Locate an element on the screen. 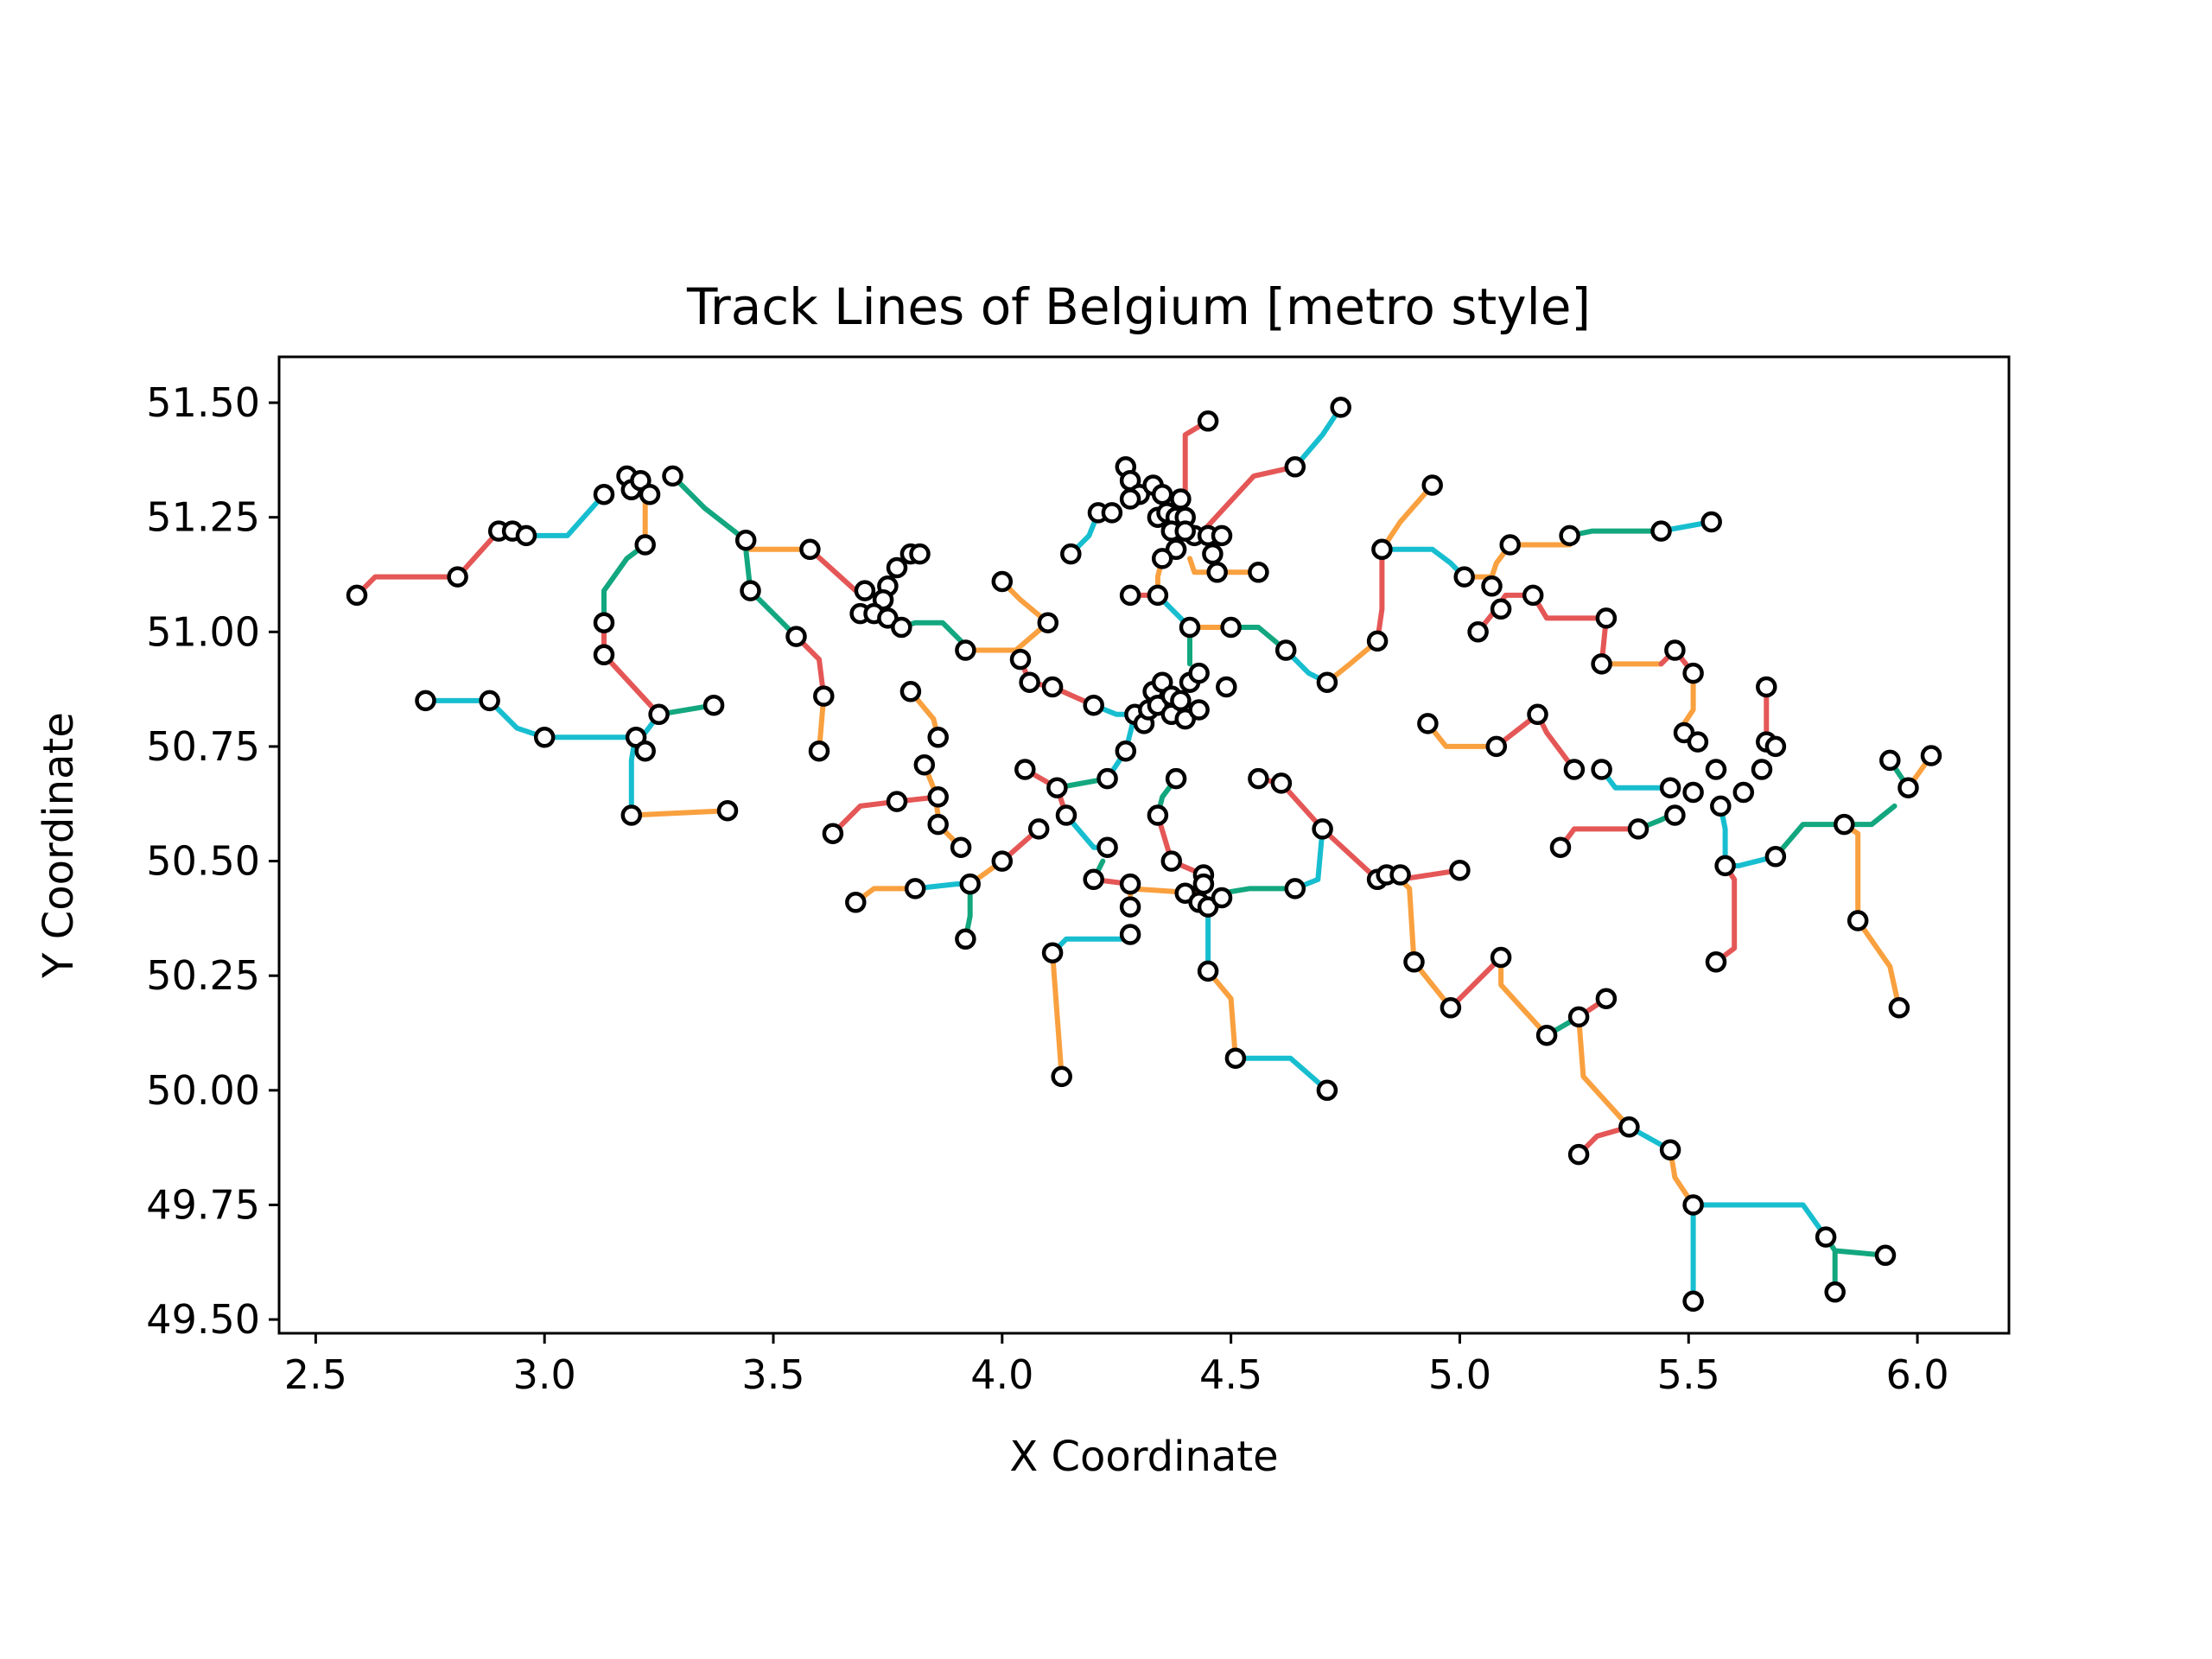  y-tick-label: 50.00 is located at coordinates (203, 1090).